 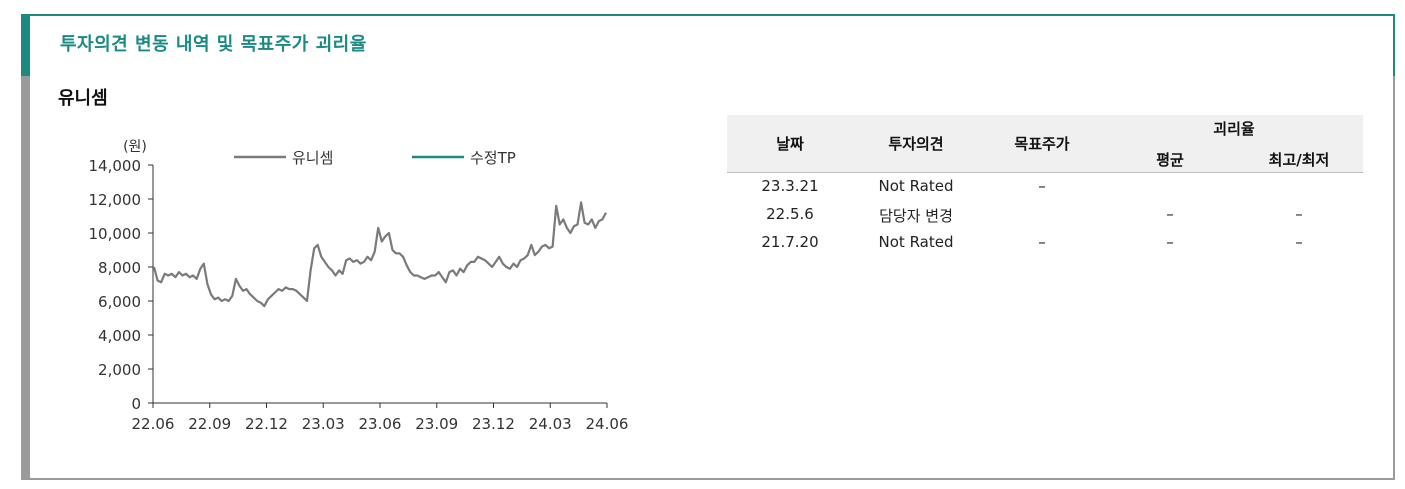 I want to click on company-name: 유니셈, so click(x=83, y=98).